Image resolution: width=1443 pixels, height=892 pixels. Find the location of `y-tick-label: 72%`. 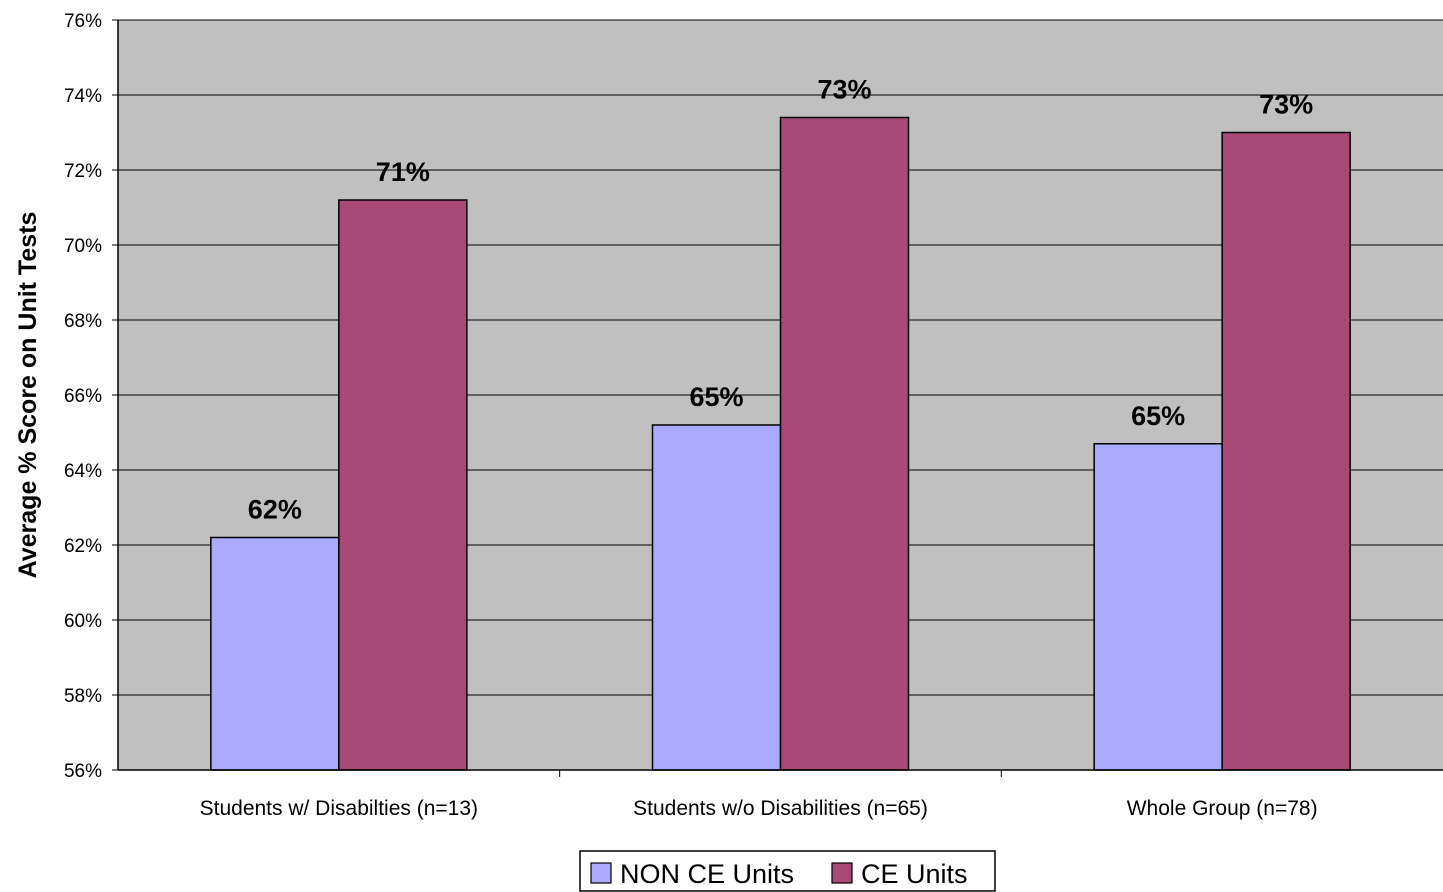

y-tick-label: 72% is located at coordinates (83, 171).